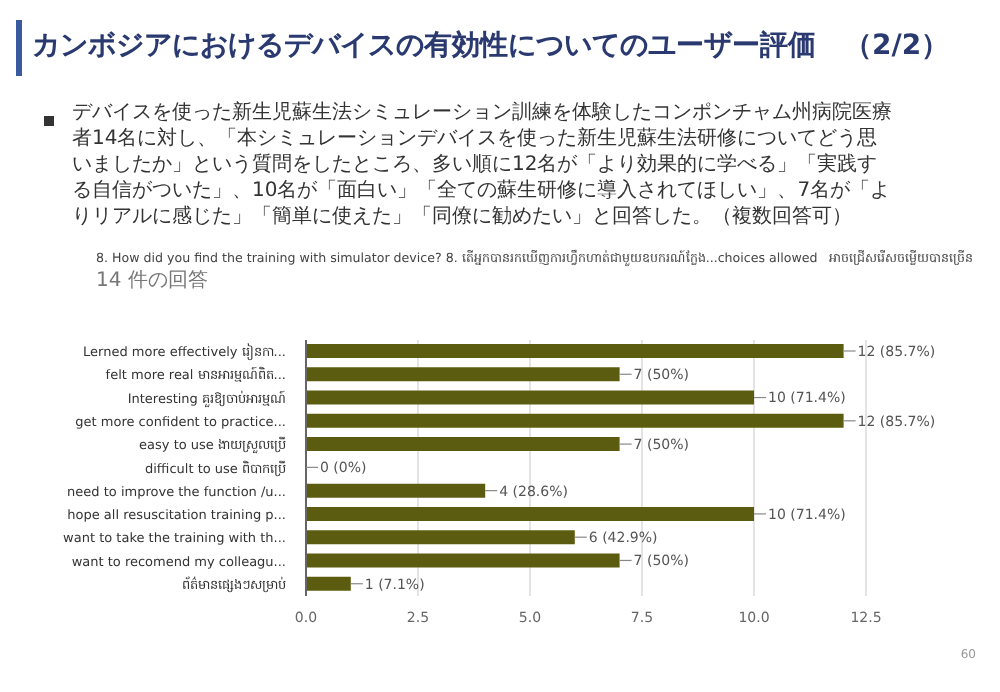 The width and height of the screenshot is (1000, 692). What do you see at coordinates (491, 46) in the screenshot?
I see `chart-title: カンボジアにおけるデバイスの有効性についてのユーザー評価 （2/2）` at bounding box center [491, 46].